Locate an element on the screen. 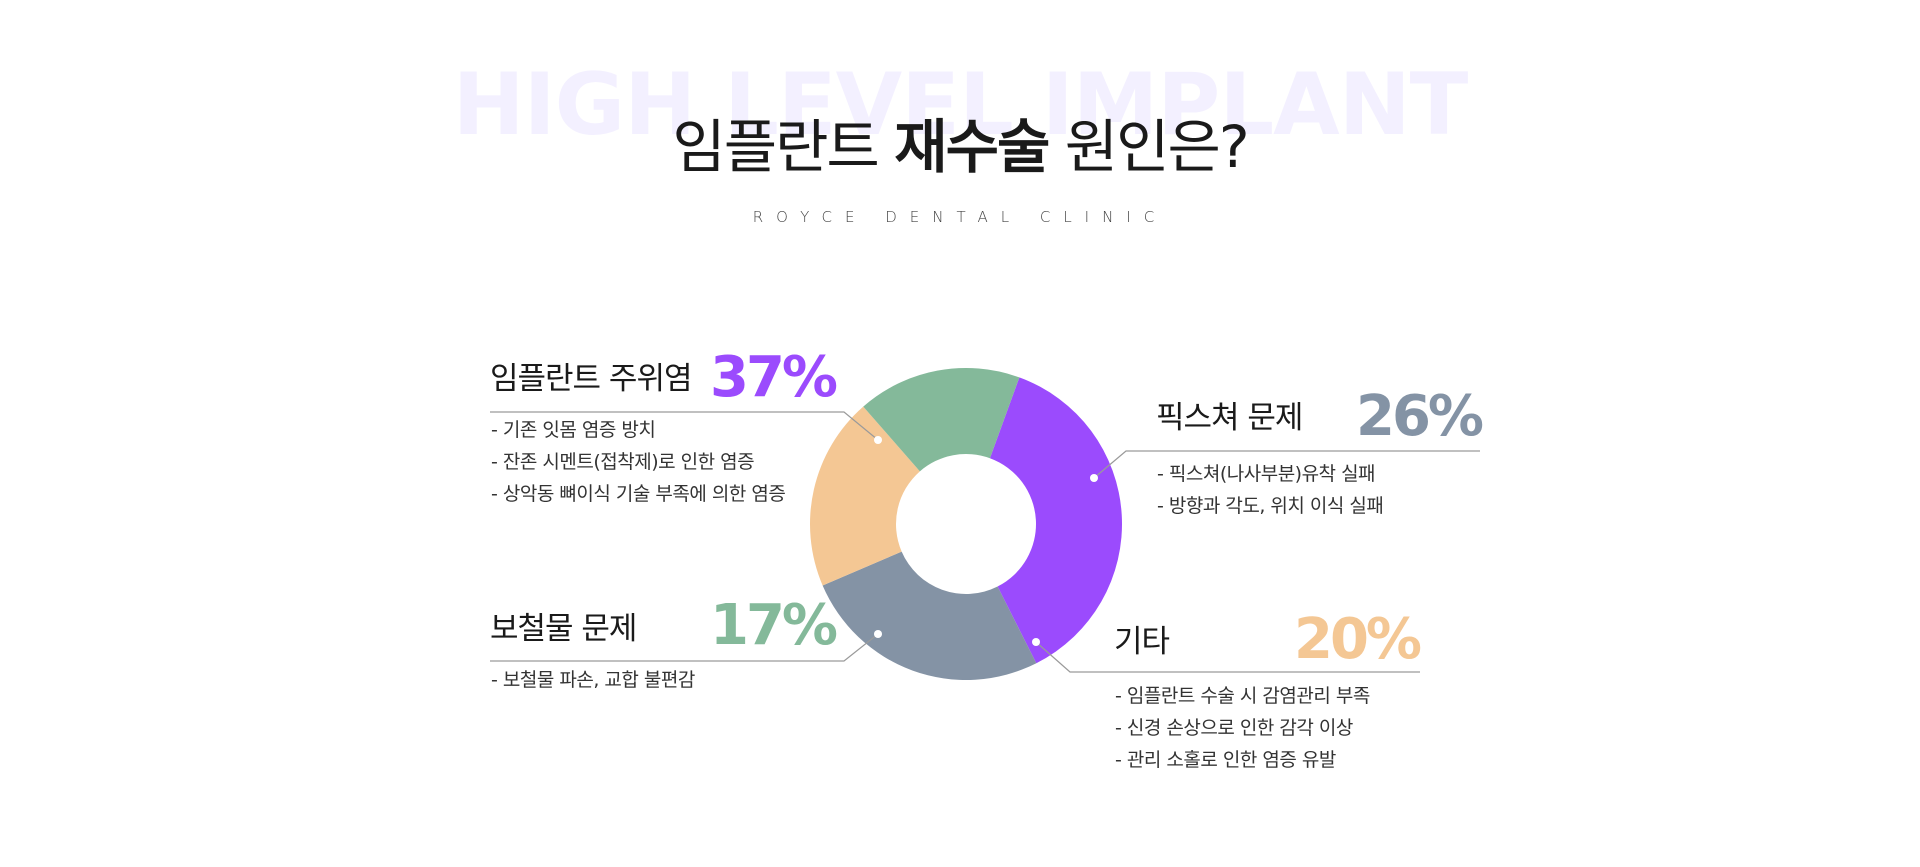 This screenshot has height=867, width=1920. detail-item: - 보철물 파손, 교합 불편감 is located at coordinates (593, 680).